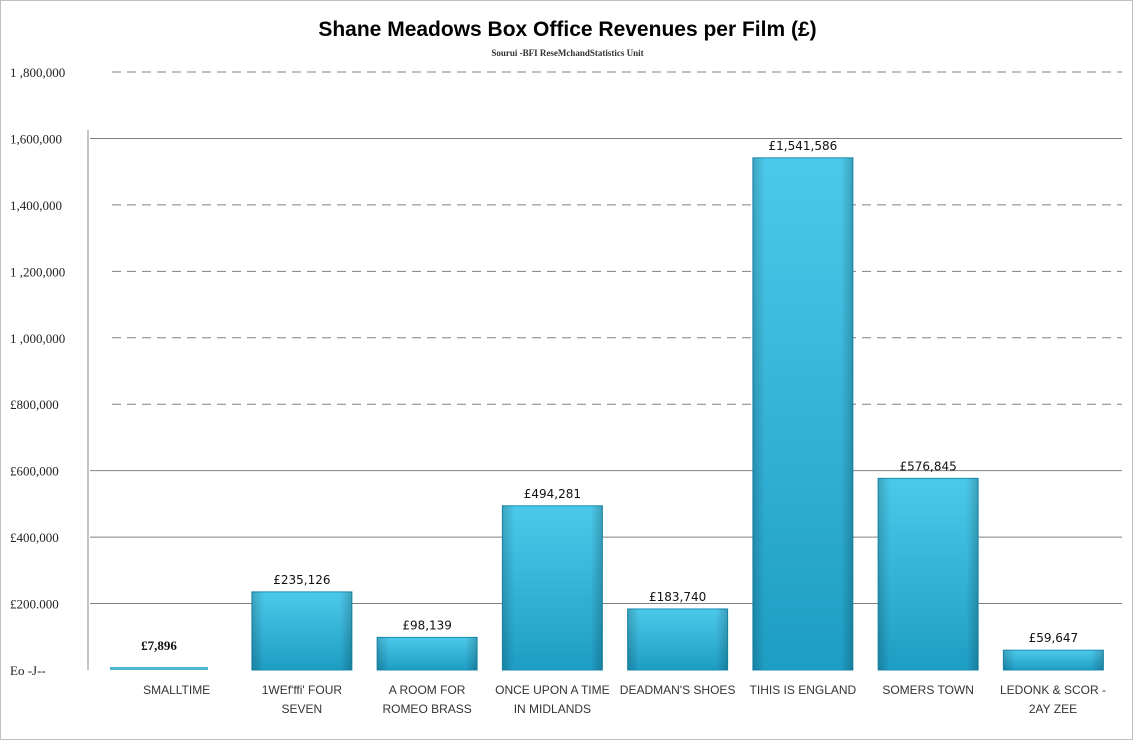 This screenshot has width=1135, height=742. I want to click on data-label: £1,541,586, so click(803, 146).